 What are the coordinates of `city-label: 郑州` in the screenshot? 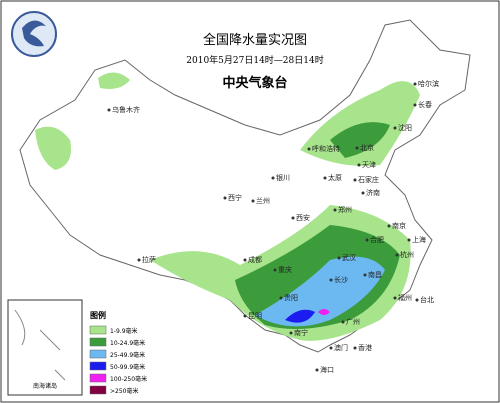 It's located at (345, 210).